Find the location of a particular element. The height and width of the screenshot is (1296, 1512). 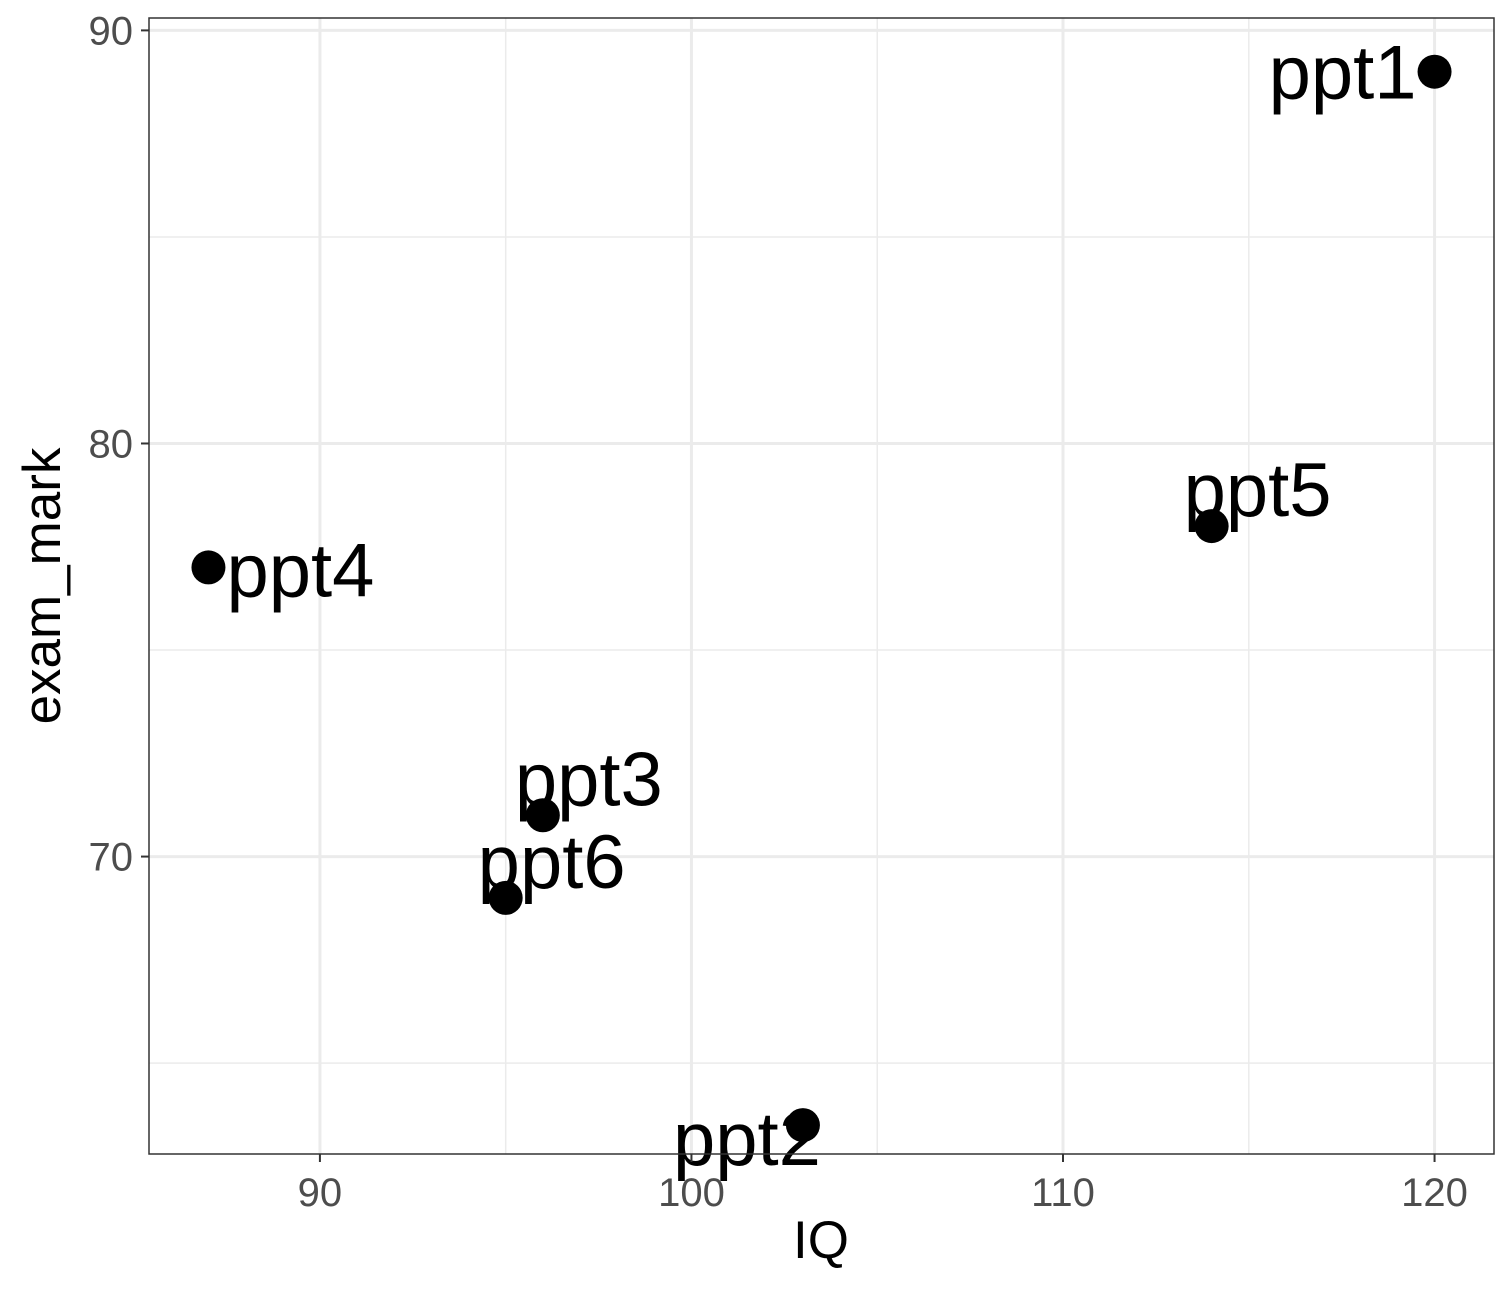

x-tick-label: 120 is located at coordinates (1434, 1193).